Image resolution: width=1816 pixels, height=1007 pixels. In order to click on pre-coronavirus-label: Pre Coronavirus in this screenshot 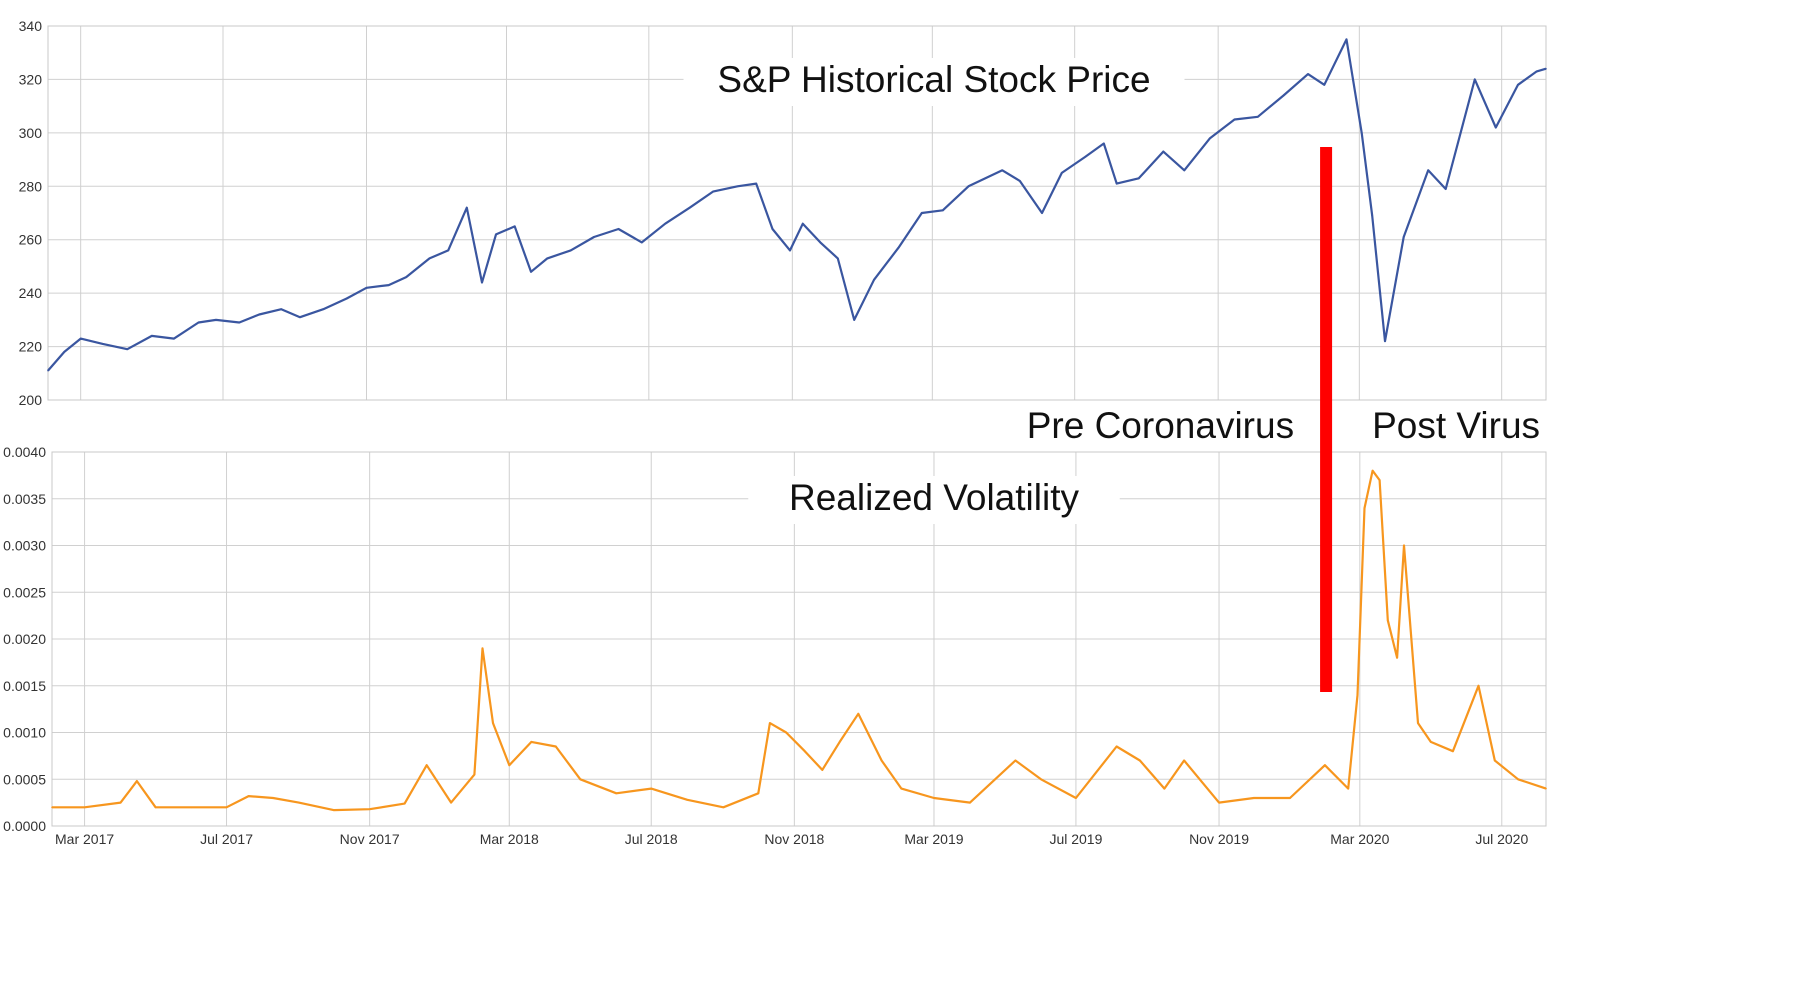, I will do `click(1160, 425)`.